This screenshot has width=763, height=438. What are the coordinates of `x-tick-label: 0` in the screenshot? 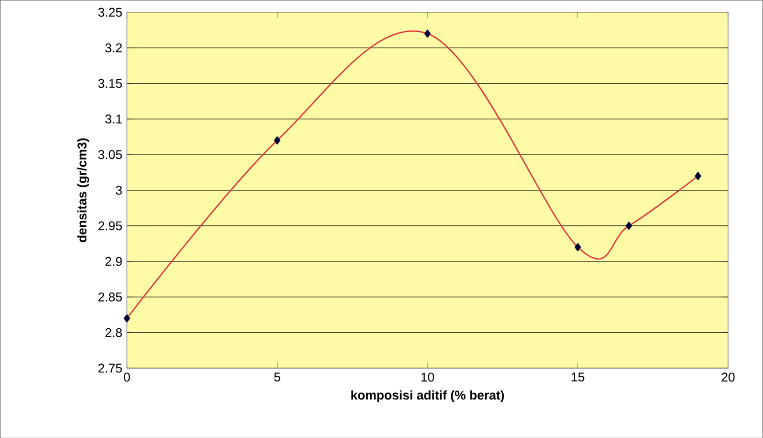 It's located at (127, 377).